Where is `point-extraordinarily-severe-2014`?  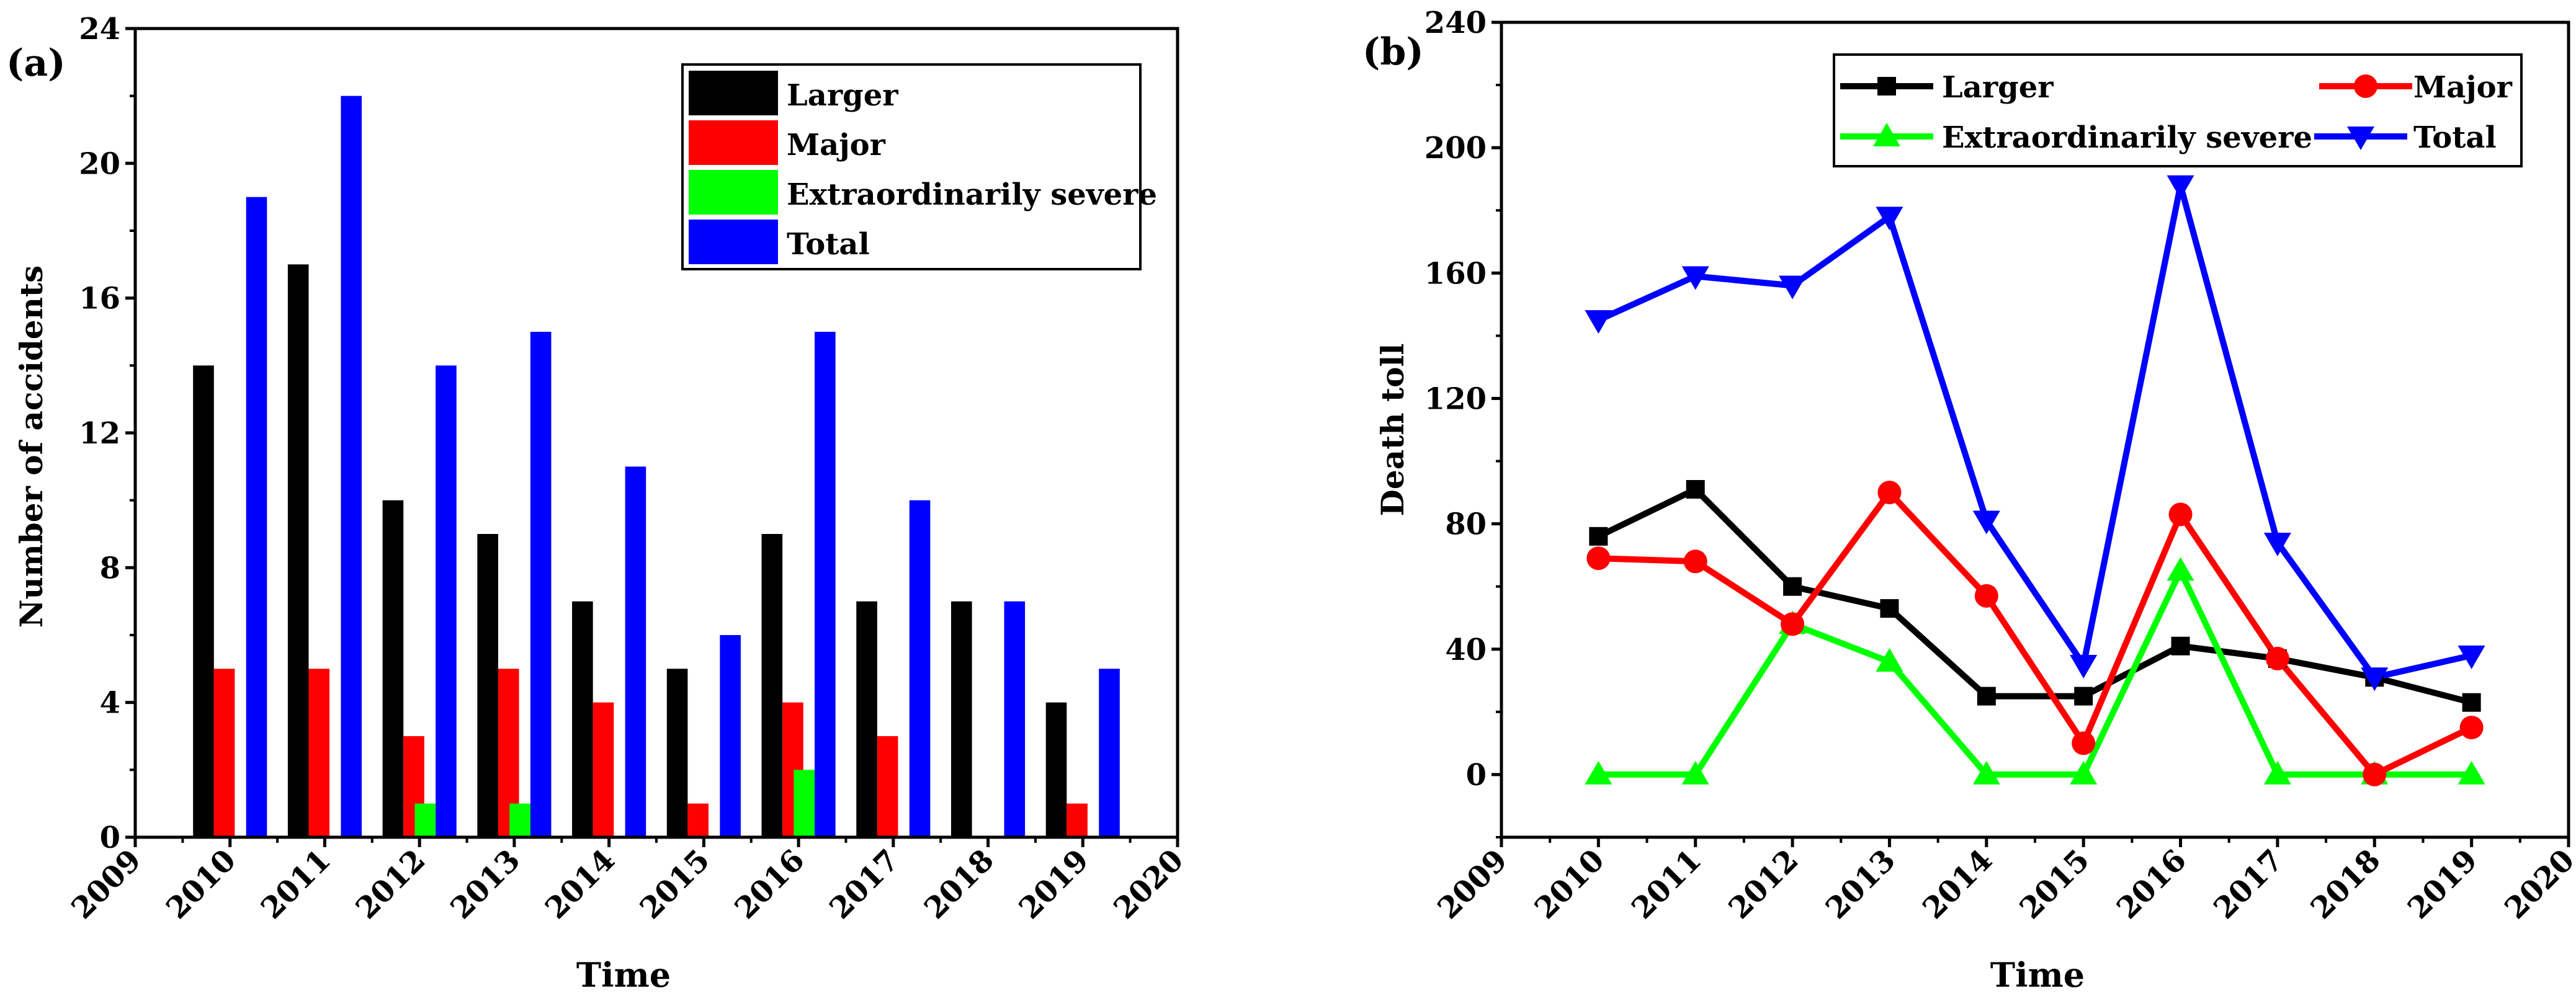
point-extraordinarily-severe-2014 is located at coordinates (1986, 772).